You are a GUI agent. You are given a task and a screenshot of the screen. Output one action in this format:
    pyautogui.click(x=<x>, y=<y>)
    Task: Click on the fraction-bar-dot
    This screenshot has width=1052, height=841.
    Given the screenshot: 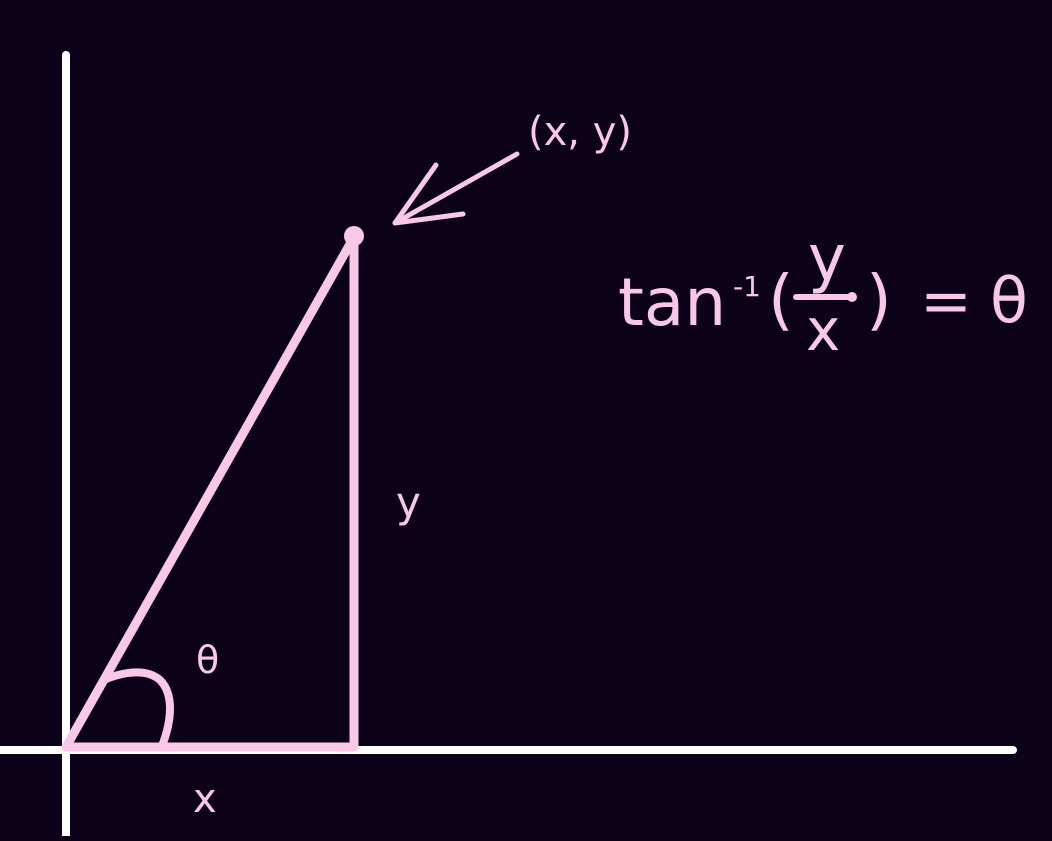 What is the action you would take?
    pyautogui.click(x=852, y=297)
    